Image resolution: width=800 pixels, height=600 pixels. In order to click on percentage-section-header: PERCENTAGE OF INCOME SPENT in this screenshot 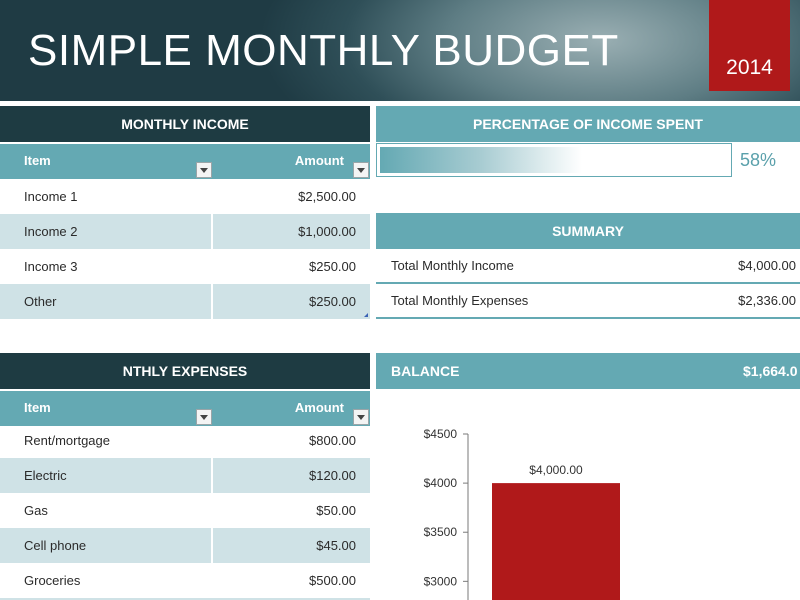, I will do `click(588, 124)`.